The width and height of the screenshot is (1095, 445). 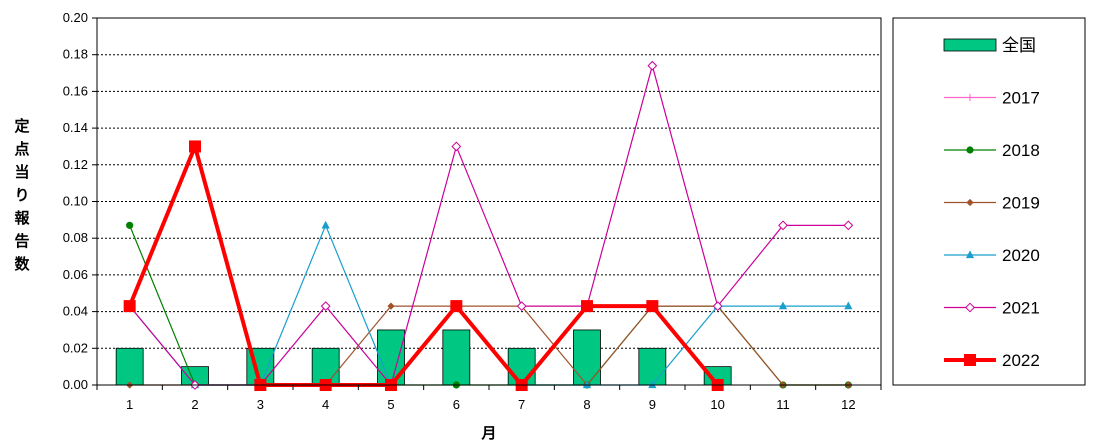 What do you see at coordinates (75, 384) in the screenshot?
I see `y-tick-label: 0.00` at bounding box center [75, 384].